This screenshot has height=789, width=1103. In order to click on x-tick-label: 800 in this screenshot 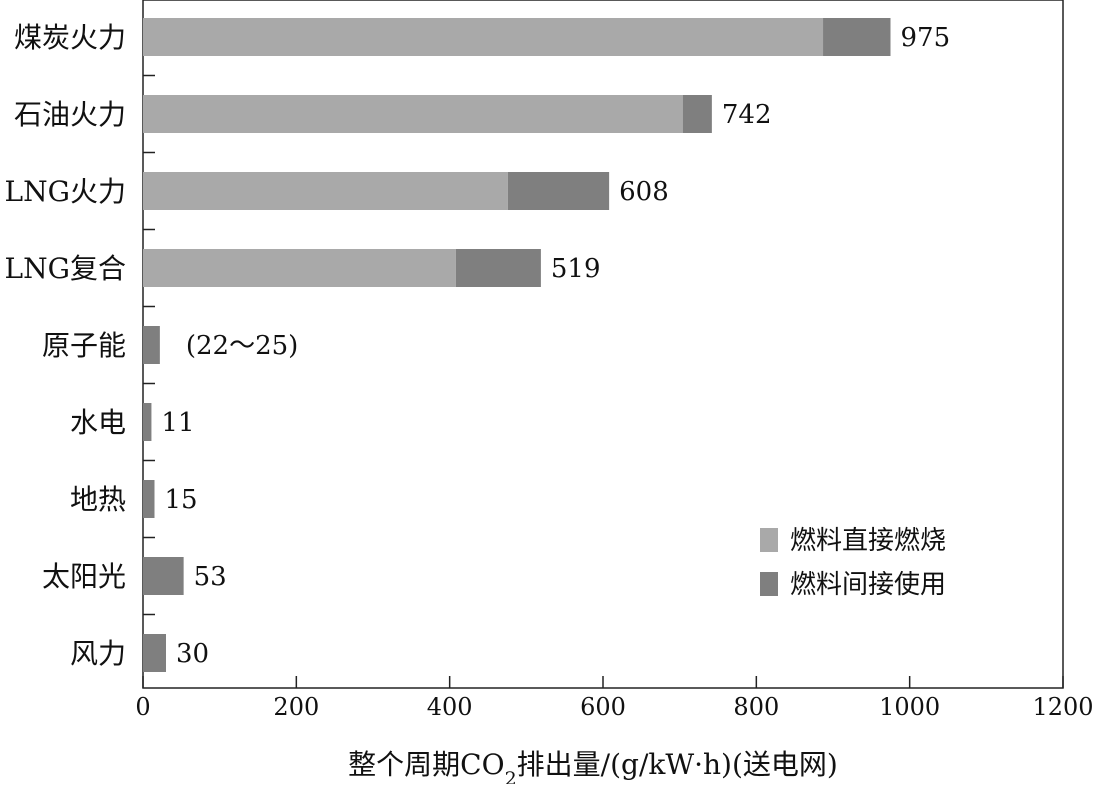, I will do `click(756, 707)`.